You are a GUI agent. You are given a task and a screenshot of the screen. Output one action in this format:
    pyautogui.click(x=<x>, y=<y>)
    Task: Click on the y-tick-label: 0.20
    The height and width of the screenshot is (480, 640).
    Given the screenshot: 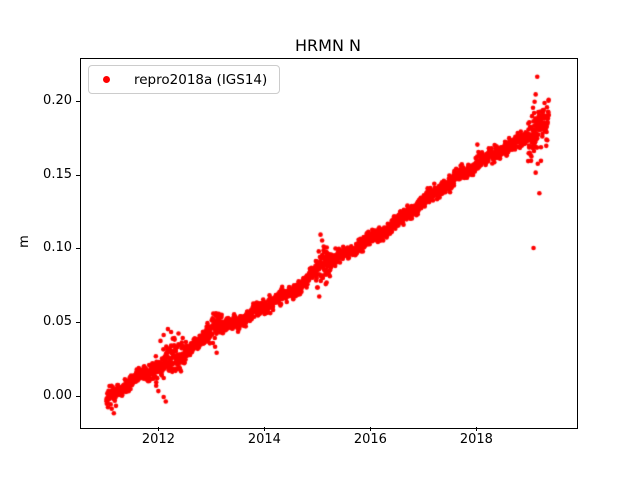 What is the action you would take?
    pyautogui.click(x=57, y=100)
    